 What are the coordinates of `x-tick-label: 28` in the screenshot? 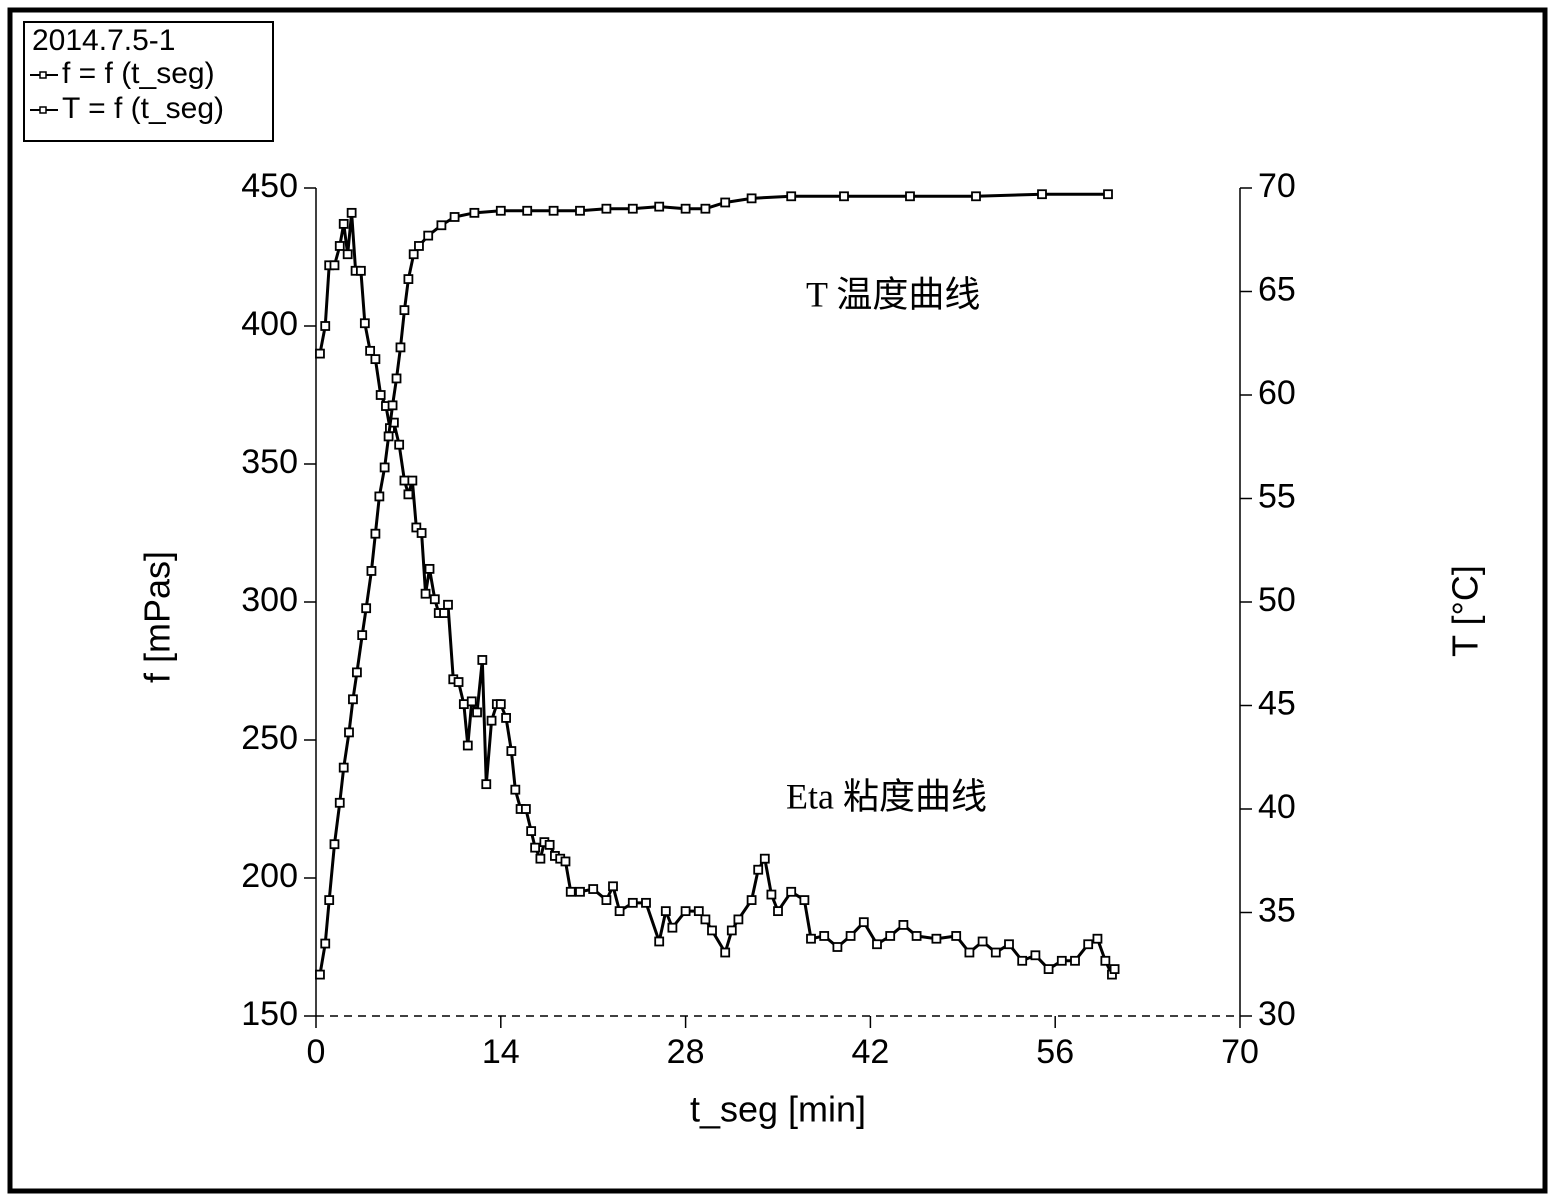 It's located at (686, 1052).